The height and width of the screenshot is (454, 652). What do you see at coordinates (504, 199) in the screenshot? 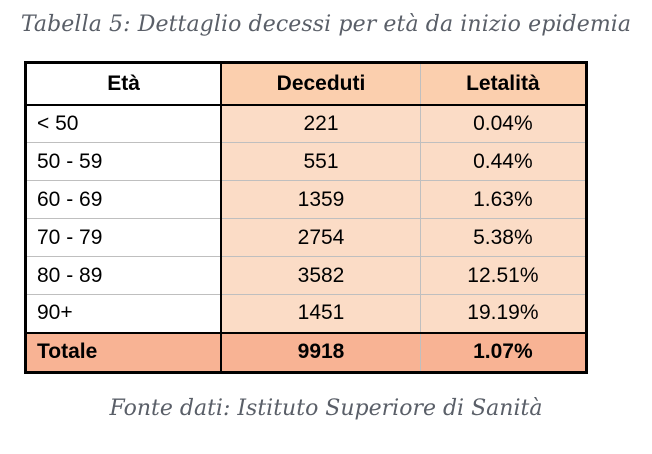
I see `lethality-cell: 1.63%` at bounding box center [504, 199].